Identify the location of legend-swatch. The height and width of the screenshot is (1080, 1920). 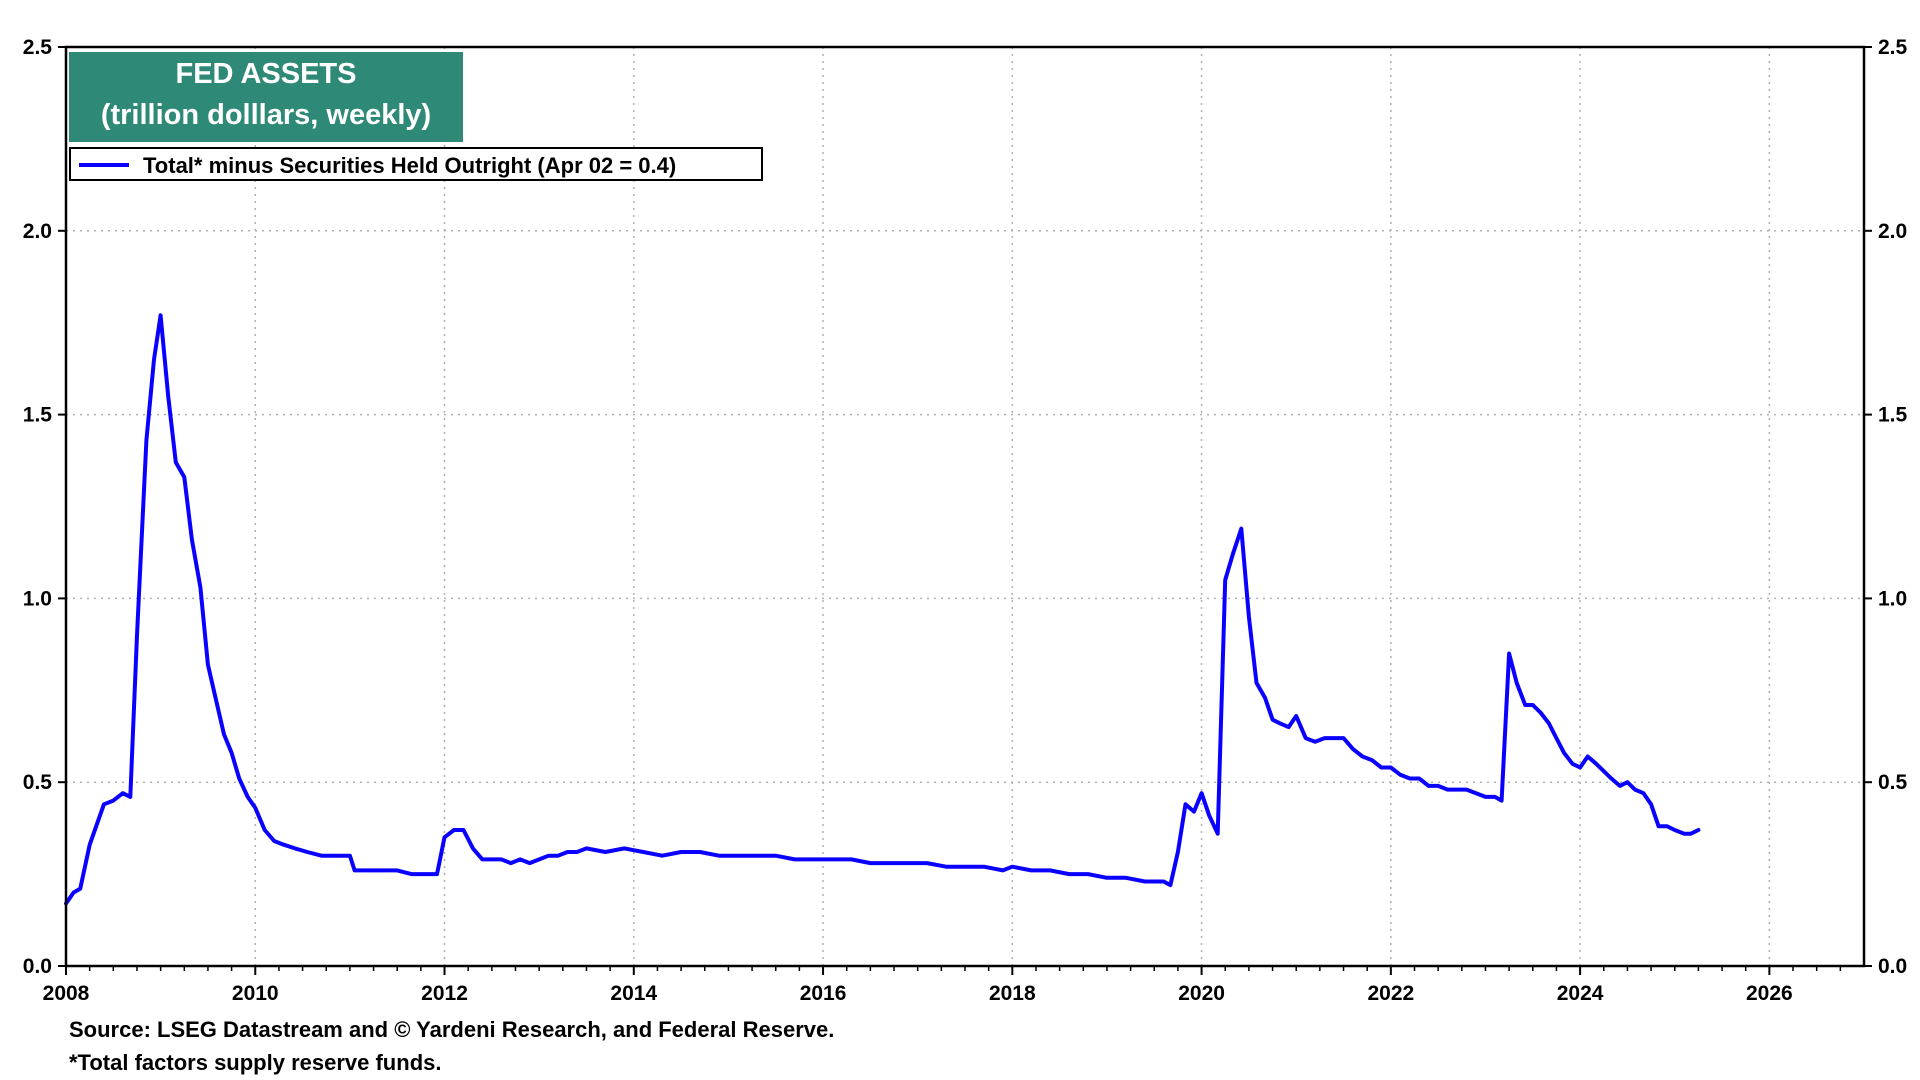
(104, 165).